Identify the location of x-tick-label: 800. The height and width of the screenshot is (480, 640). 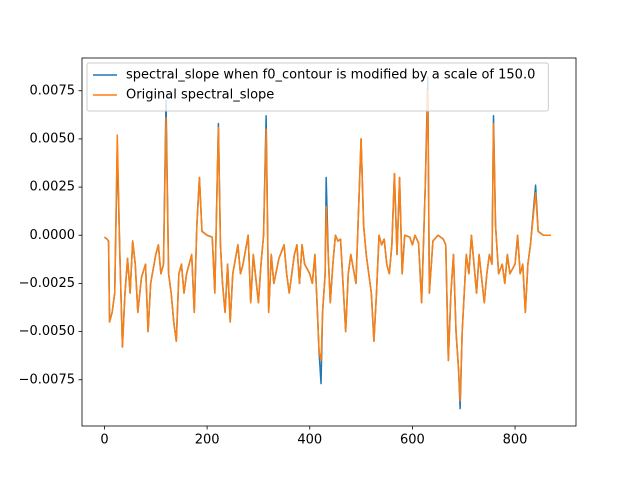
(515, 440).